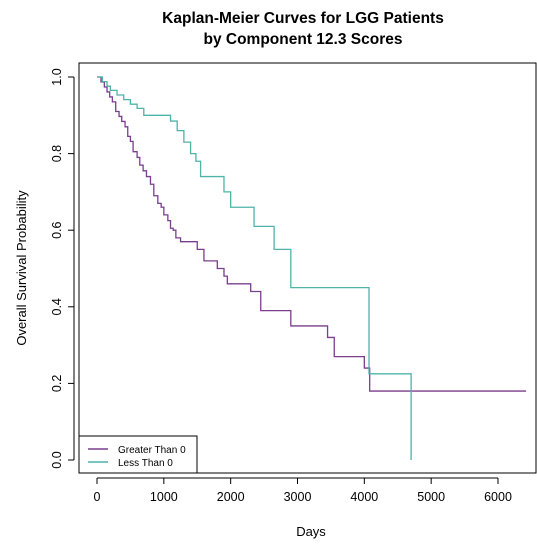 This screenshot has width=537, height=546. Describe the element at coordinates (57, 383) in the screenshot. I see `y-tick-label: 0.2` at that location.